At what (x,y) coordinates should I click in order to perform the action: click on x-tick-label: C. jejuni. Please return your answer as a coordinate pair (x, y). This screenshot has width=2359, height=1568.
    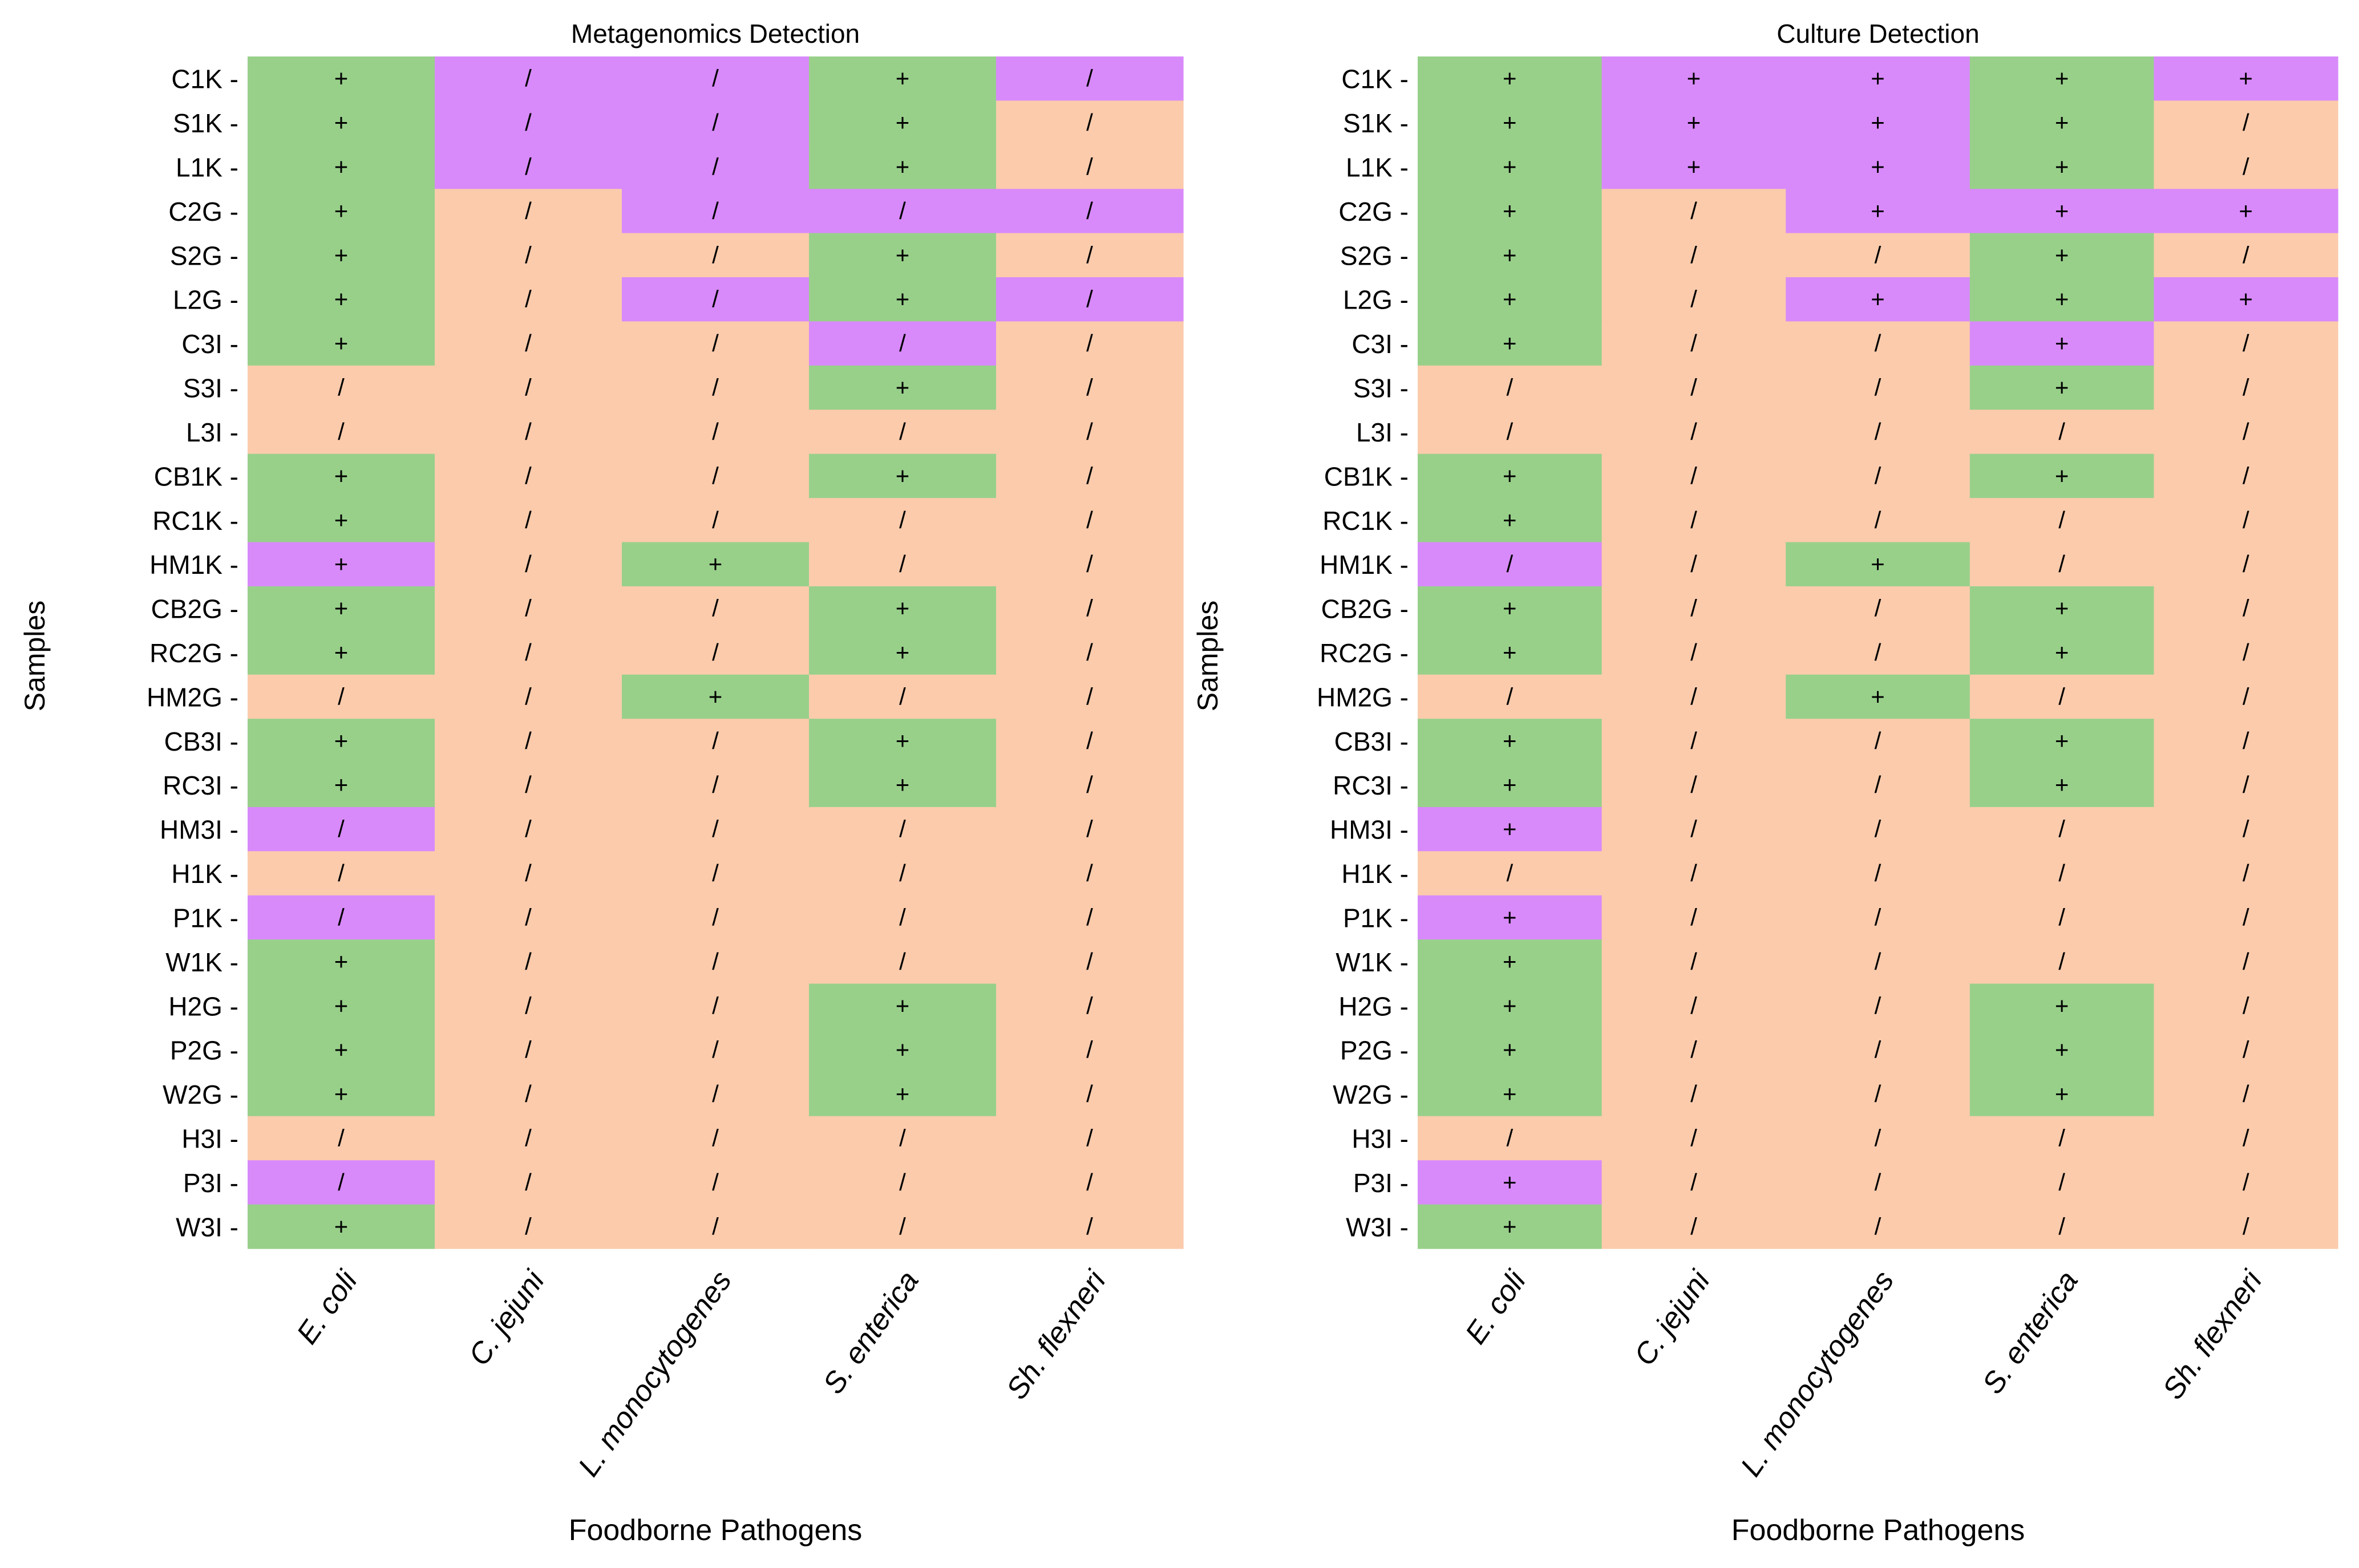
    Looking at the image, I should click on (1673, 1317).